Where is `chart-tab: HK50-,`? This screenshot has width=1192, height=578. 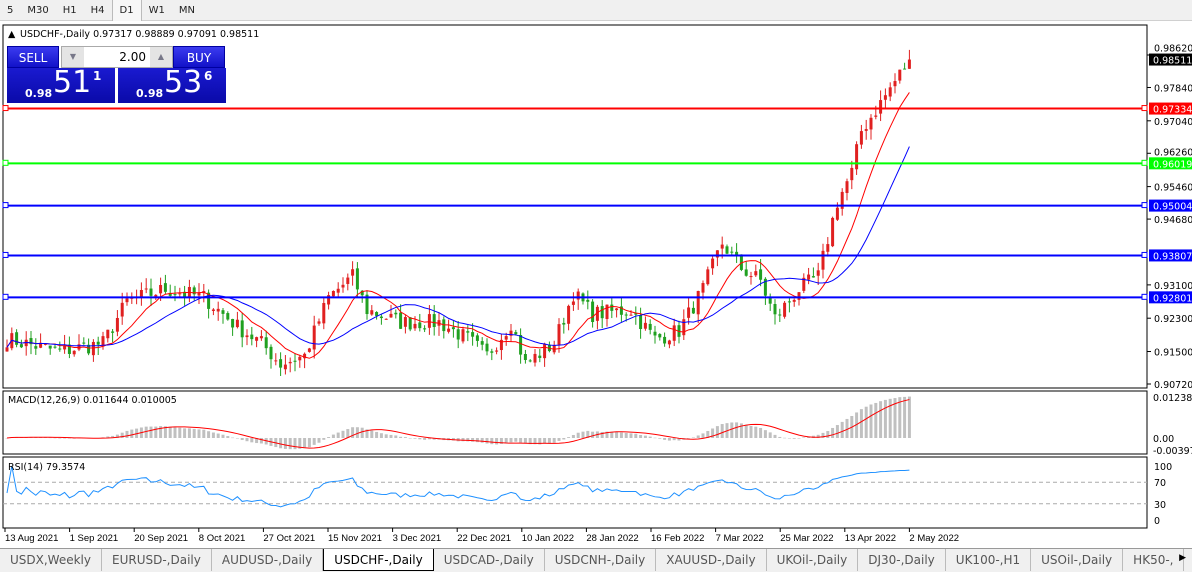
chart-tab: HK50-, is located at coordinates (1154, 560).